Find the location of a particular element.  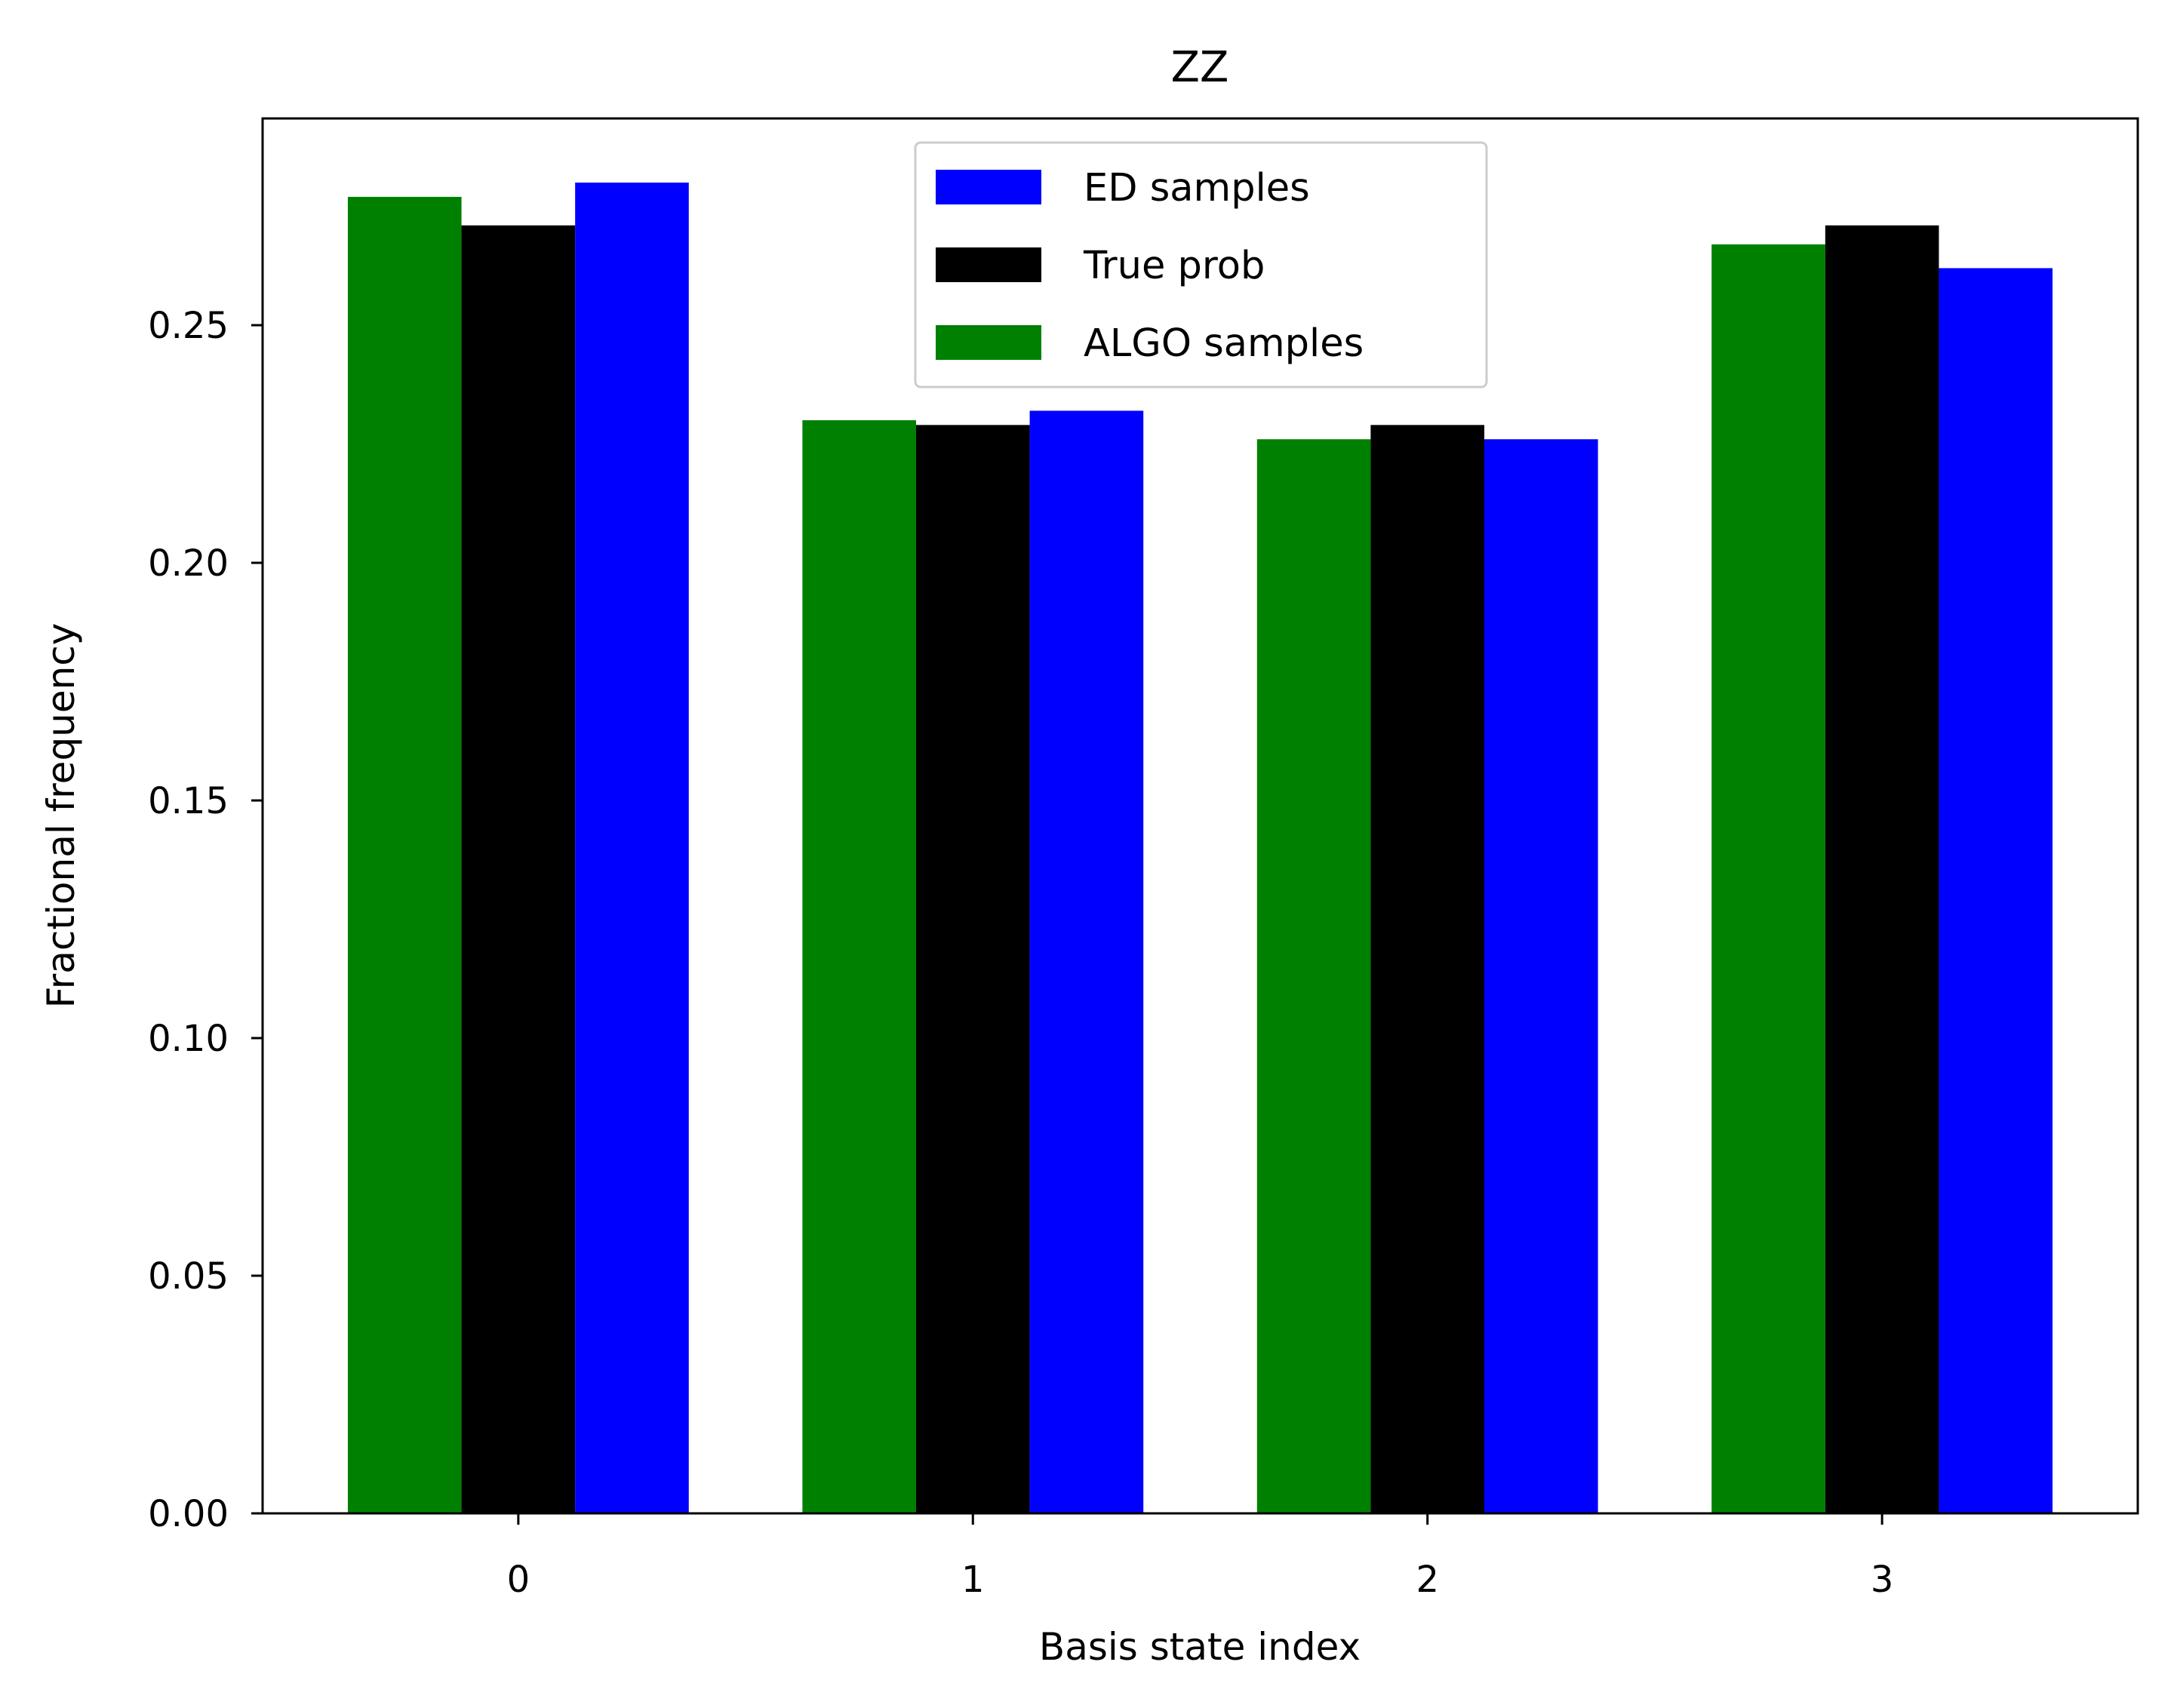

chart-title: ZZ is located at coordinates (1200, 67).